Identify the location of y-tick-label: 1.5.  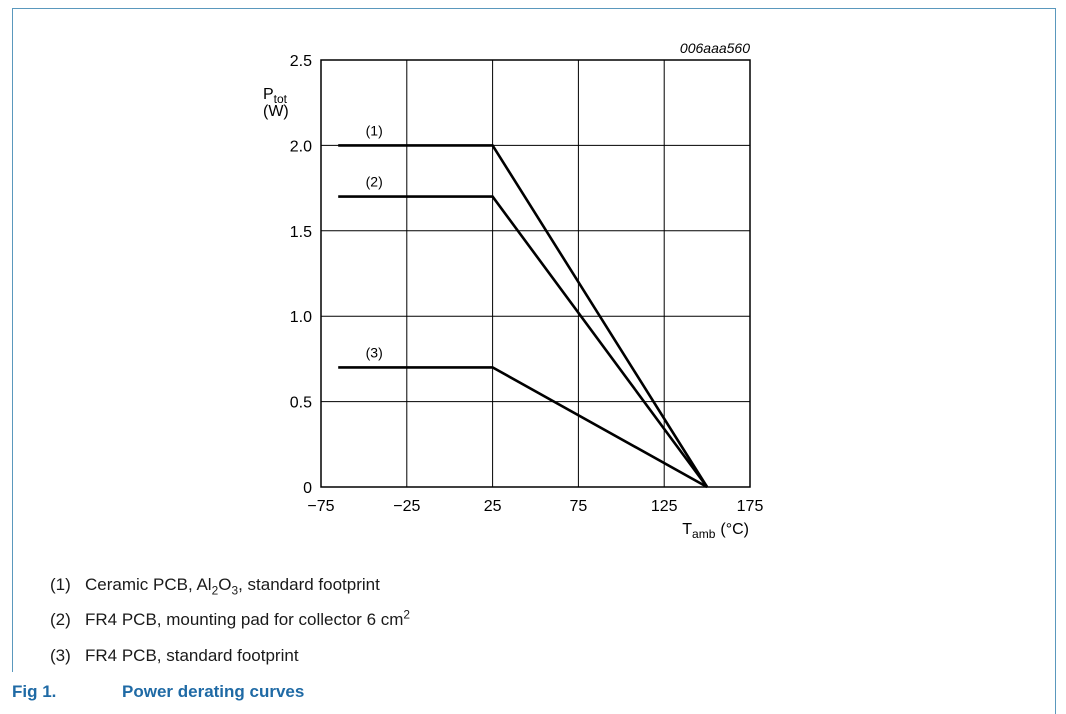
(301, 232).